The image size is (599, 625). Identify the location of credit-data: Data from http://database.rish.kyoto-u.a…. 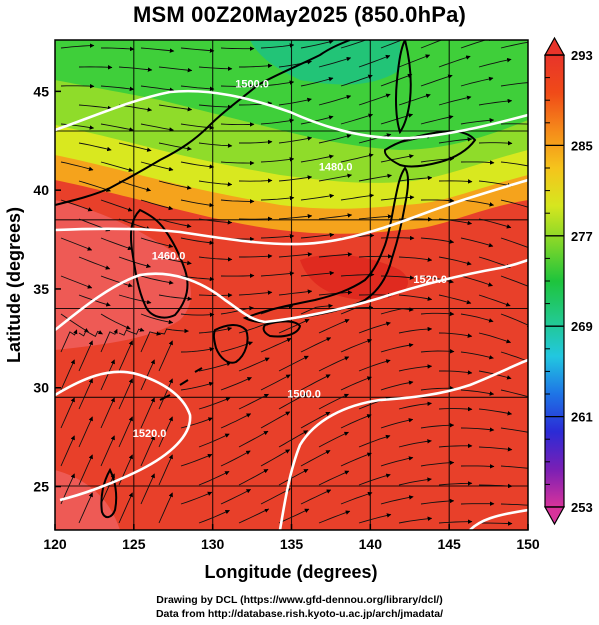
(299, 614).